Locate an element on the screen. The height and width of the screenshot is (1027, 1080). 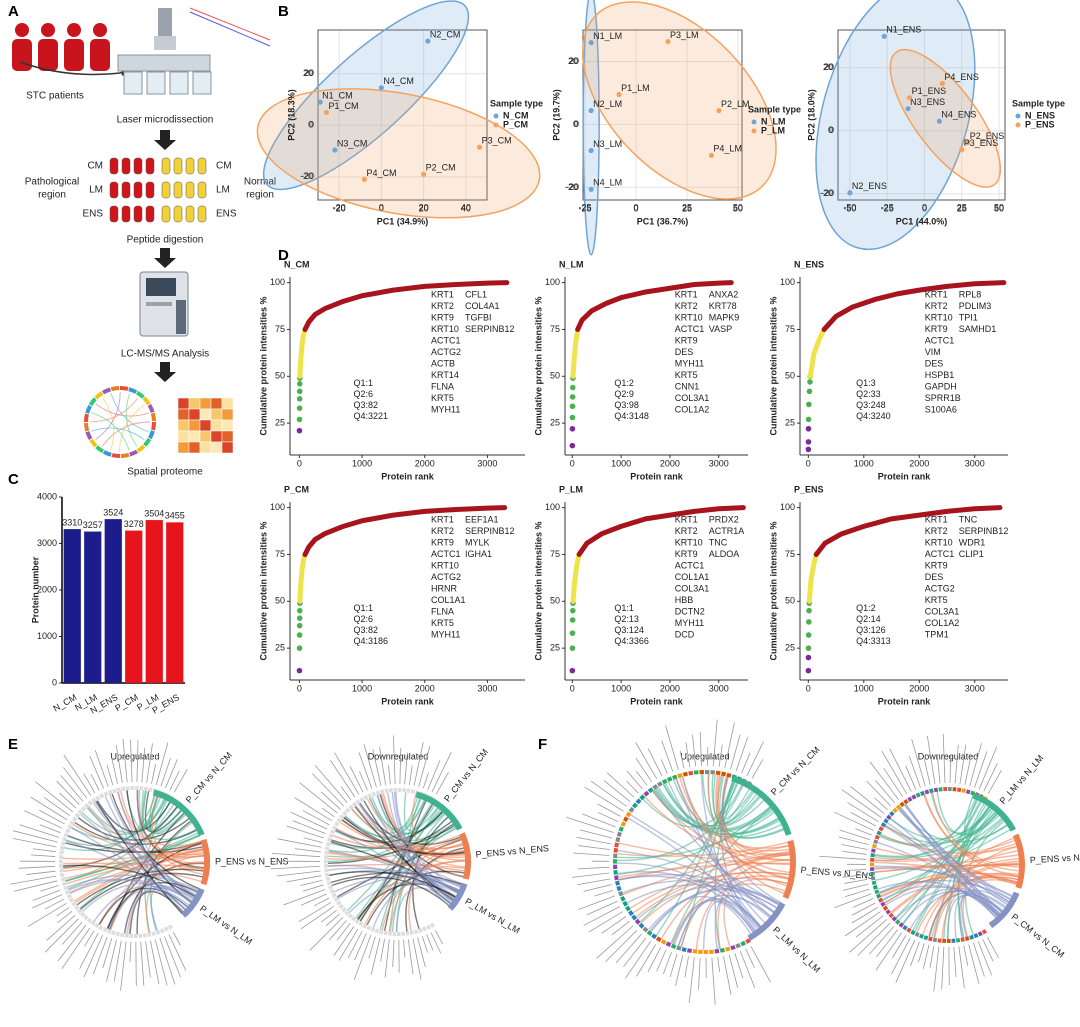
panel-label: D is located at coordinates (283, 255).